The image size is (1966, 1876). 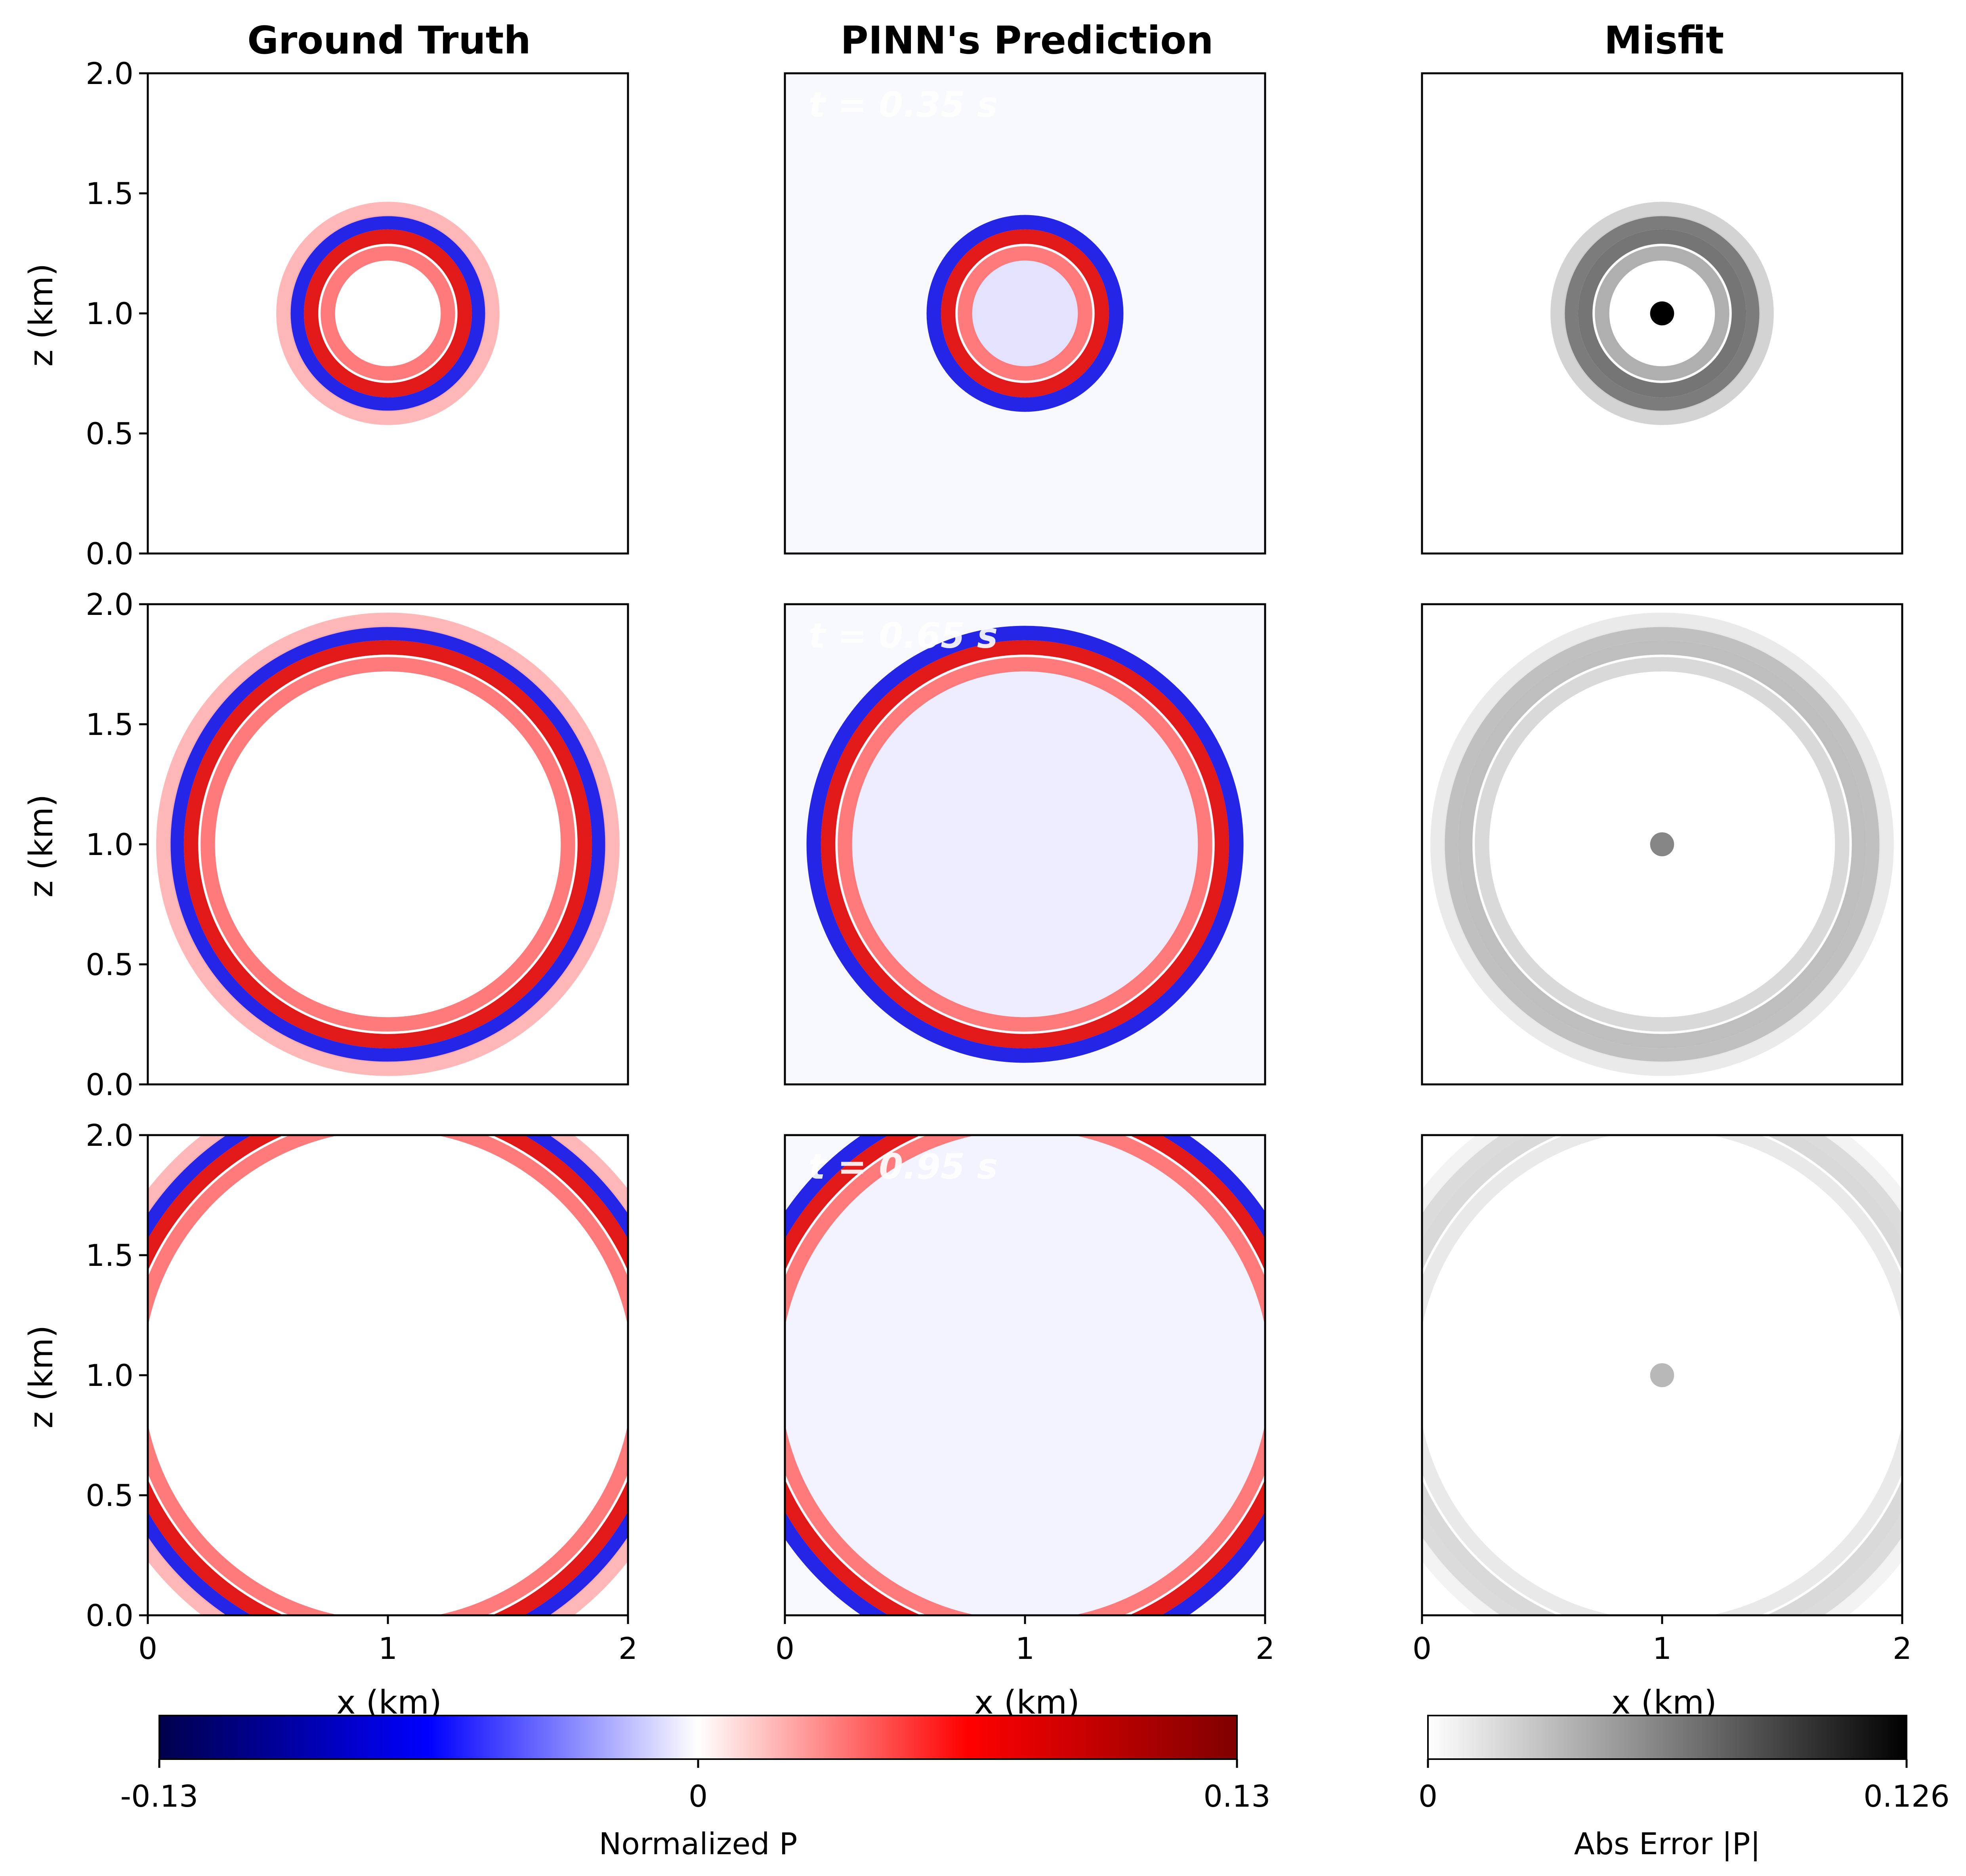 I want to click on colorbar-error-label: Abs Error |P|, so click(x=1667, y=1844).